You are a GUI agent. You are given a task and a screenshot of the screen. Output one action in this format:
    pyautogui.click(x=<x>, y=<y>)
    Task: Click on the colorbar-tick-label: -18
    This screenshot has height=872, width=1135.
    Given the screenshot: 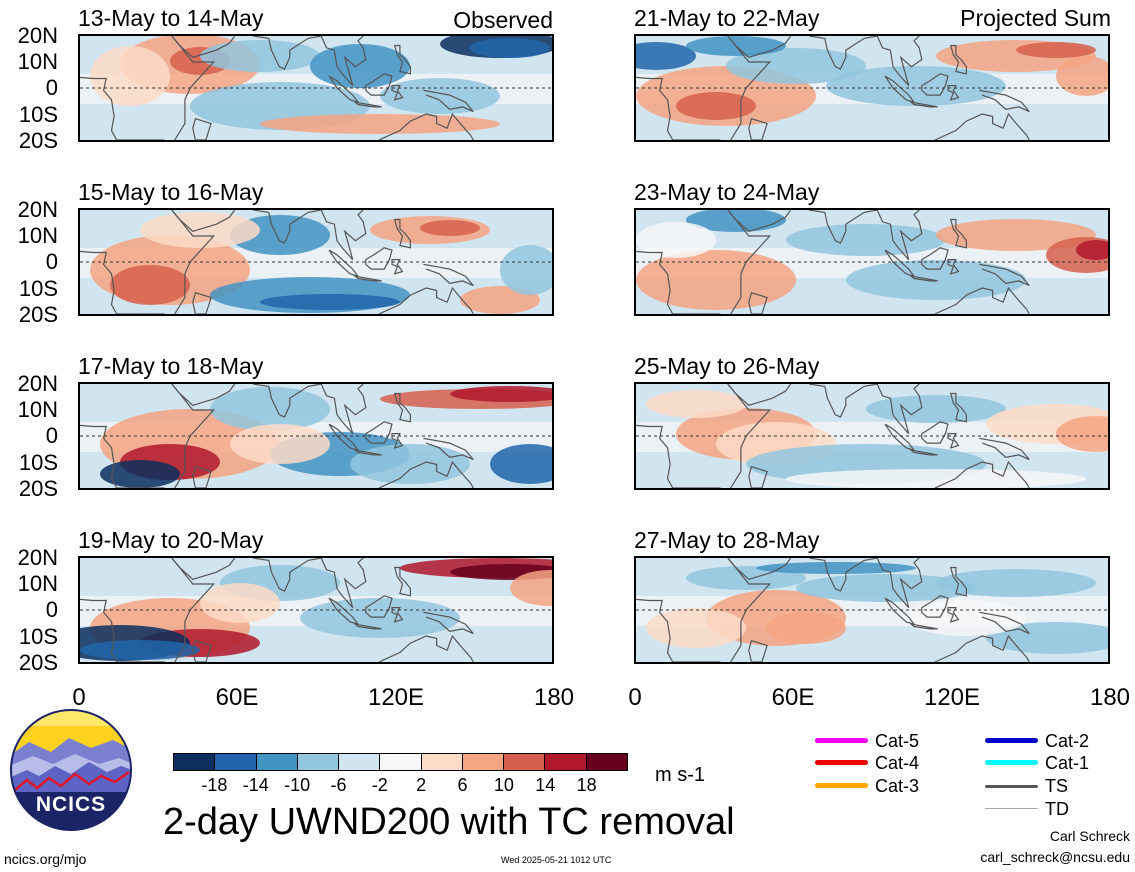 What is the action you would take?
    pyautogui.click(x=214, y=785)
    